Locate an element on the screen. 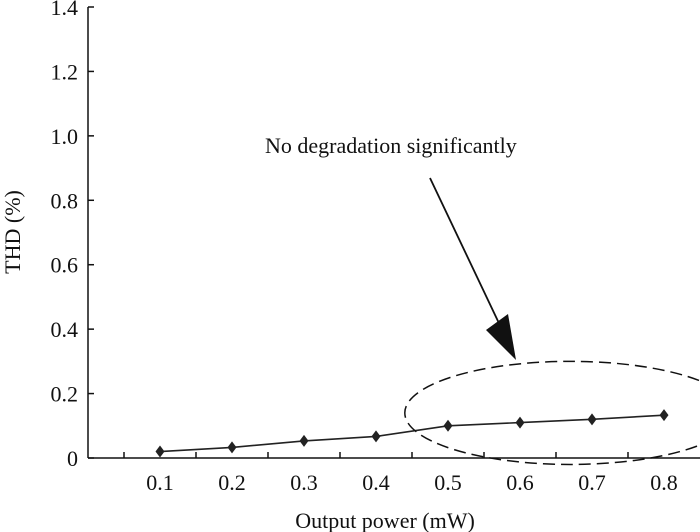  y-tick-label: 0 is located at coordinates (72, 458).